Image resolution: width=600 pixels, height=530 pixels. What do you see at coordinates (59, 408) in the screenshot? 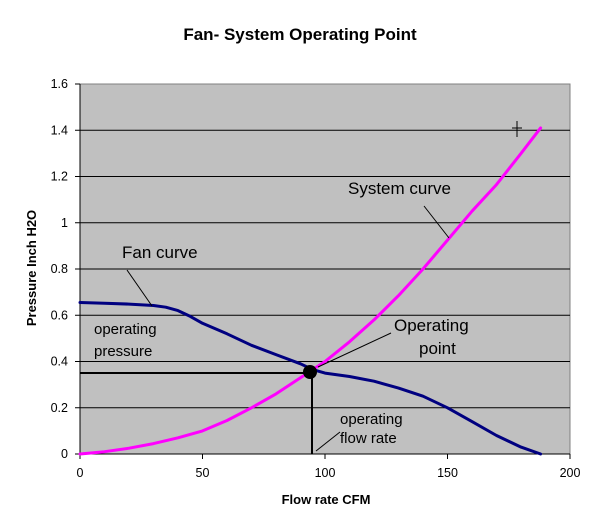
I see `y-tick-label: 0.2` at bounding box center [59, 408].